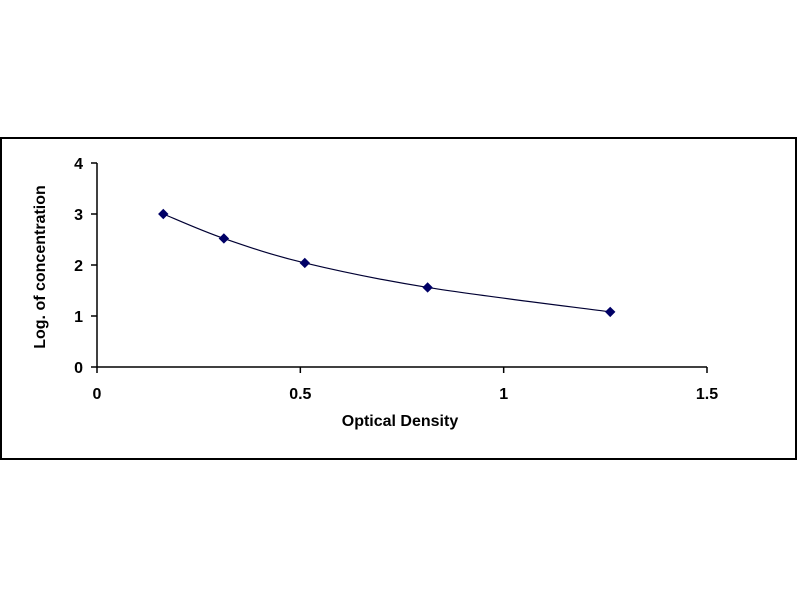  Describe the element at coordinates (707, 394) in the screenshot. I see `x-tick-label: 1.5` at that location.